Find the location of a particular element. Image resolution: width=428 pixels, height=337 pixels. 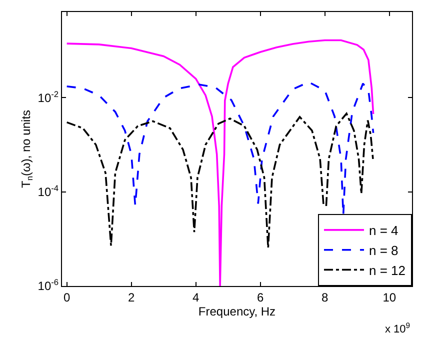

x-tick-label: 4 is located at coordinates (196, 297).